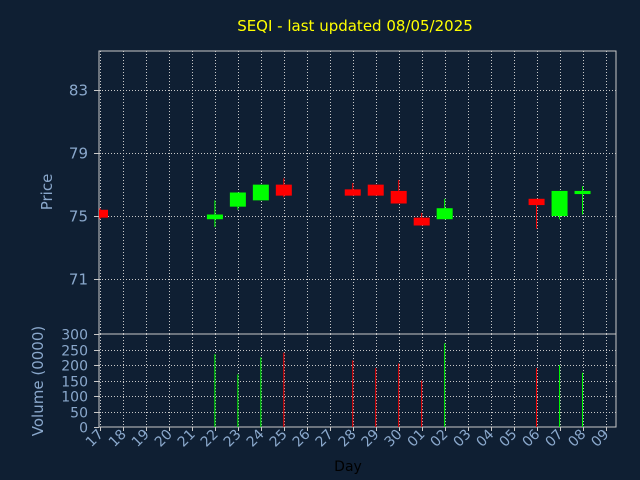 The width and height of the screenshot is (640, 480). I want to click on x-tick-label: 25, so click(279, 439).